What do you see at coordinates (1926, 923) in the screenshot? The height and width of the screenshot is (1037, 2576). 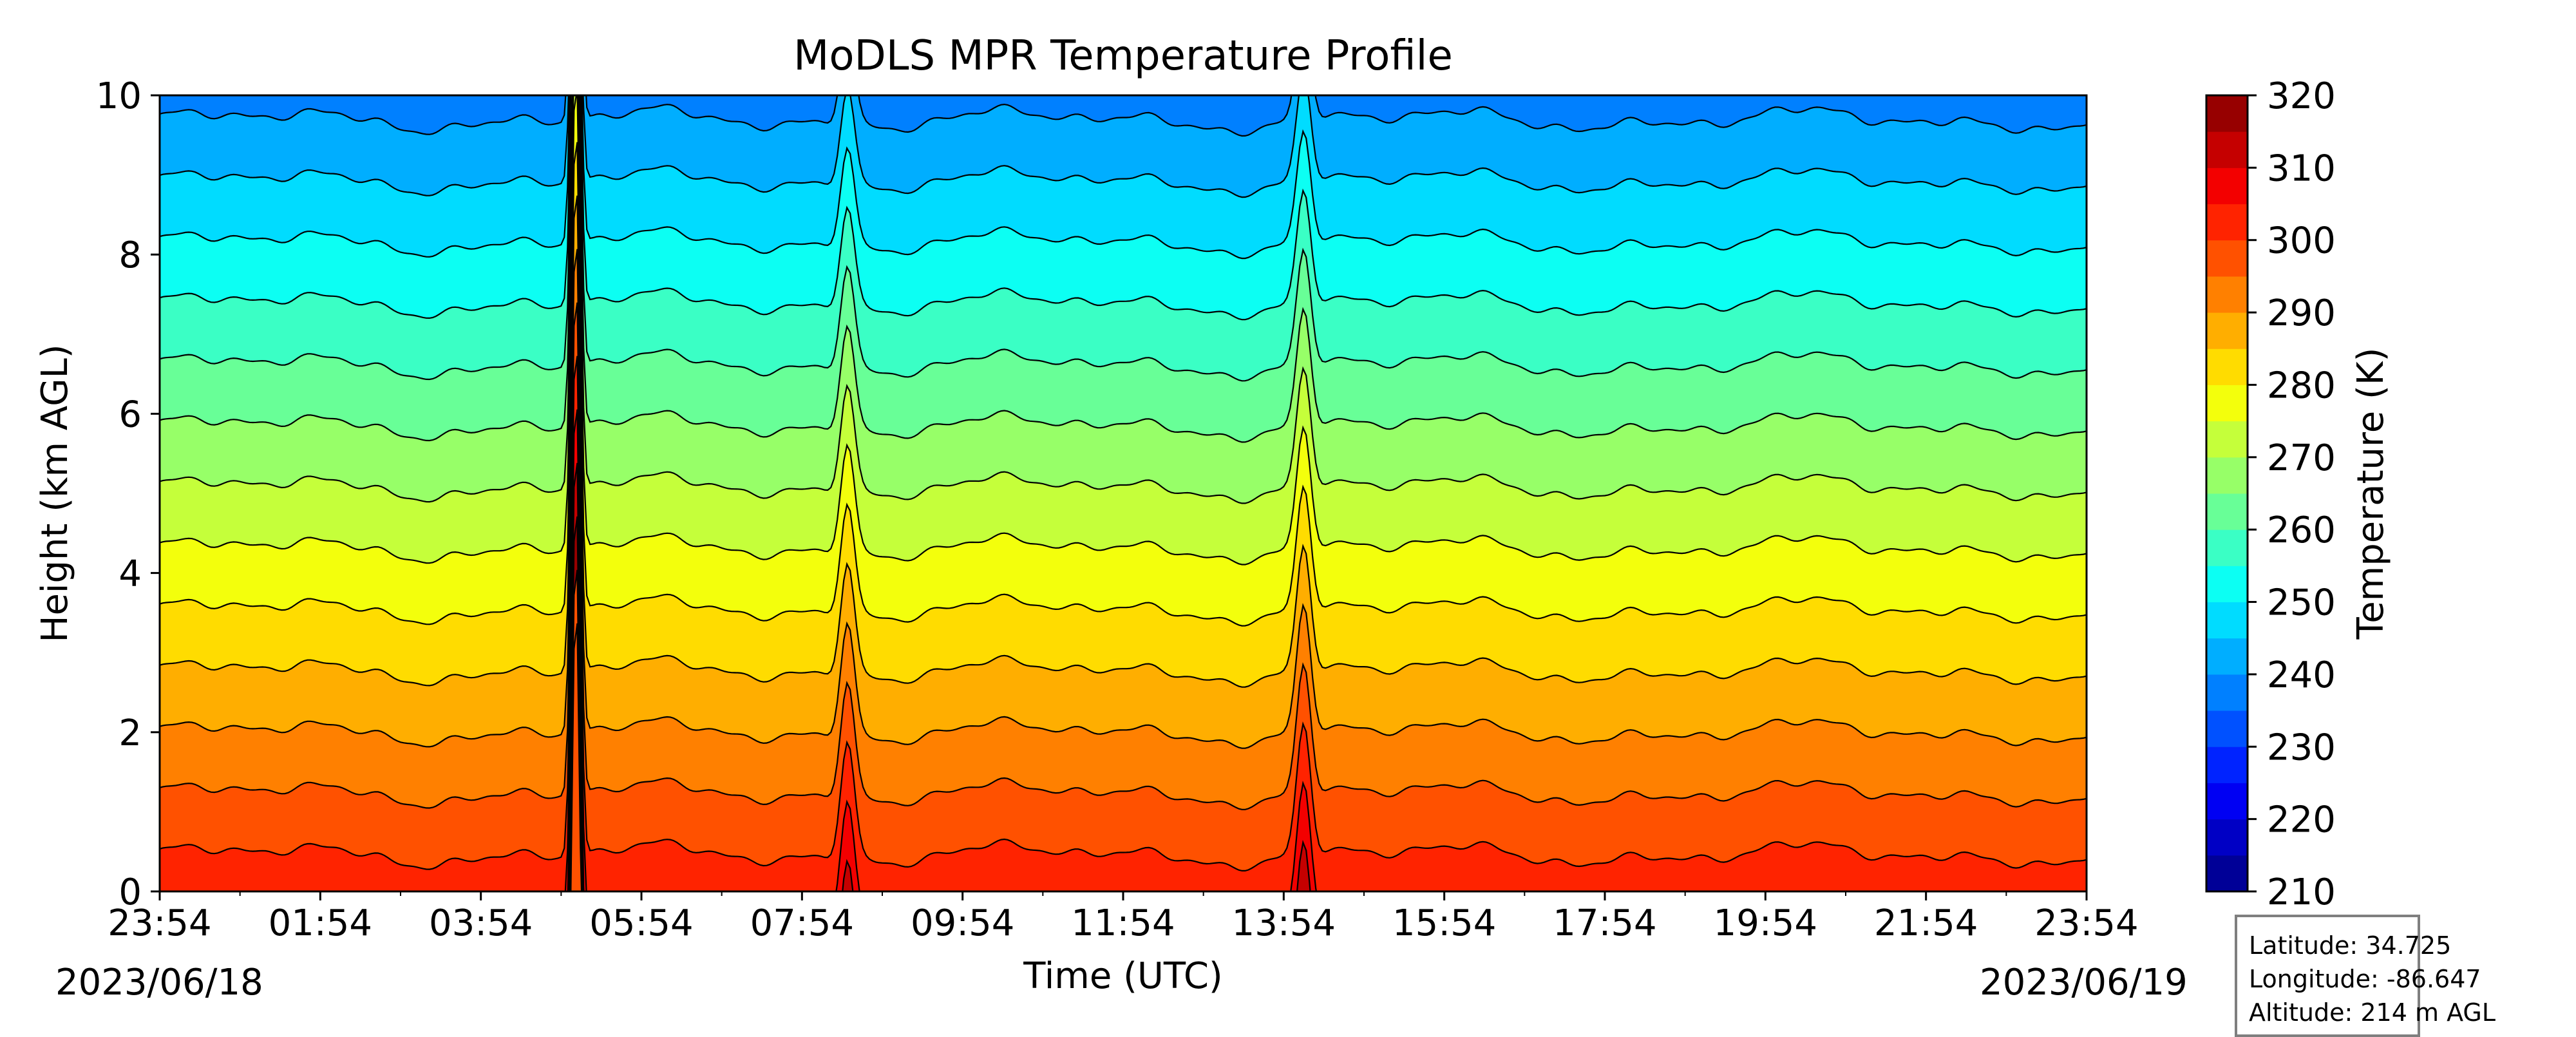 I see `x-tick-label: 21:54` at bounding box center [1926, 923].